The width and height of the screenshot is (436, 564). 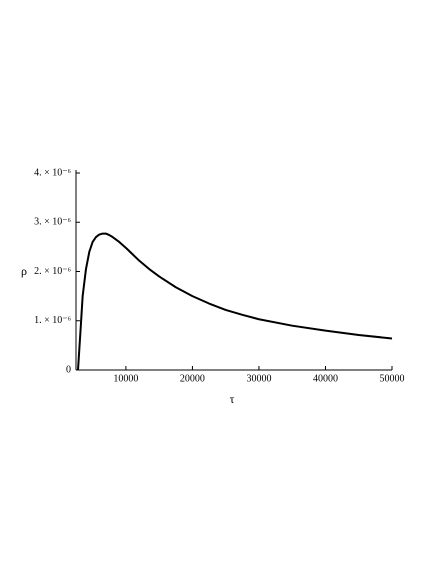 I want to click on y-tick-label: 2. × 10⁻⁶, so click(x=52, y=271).